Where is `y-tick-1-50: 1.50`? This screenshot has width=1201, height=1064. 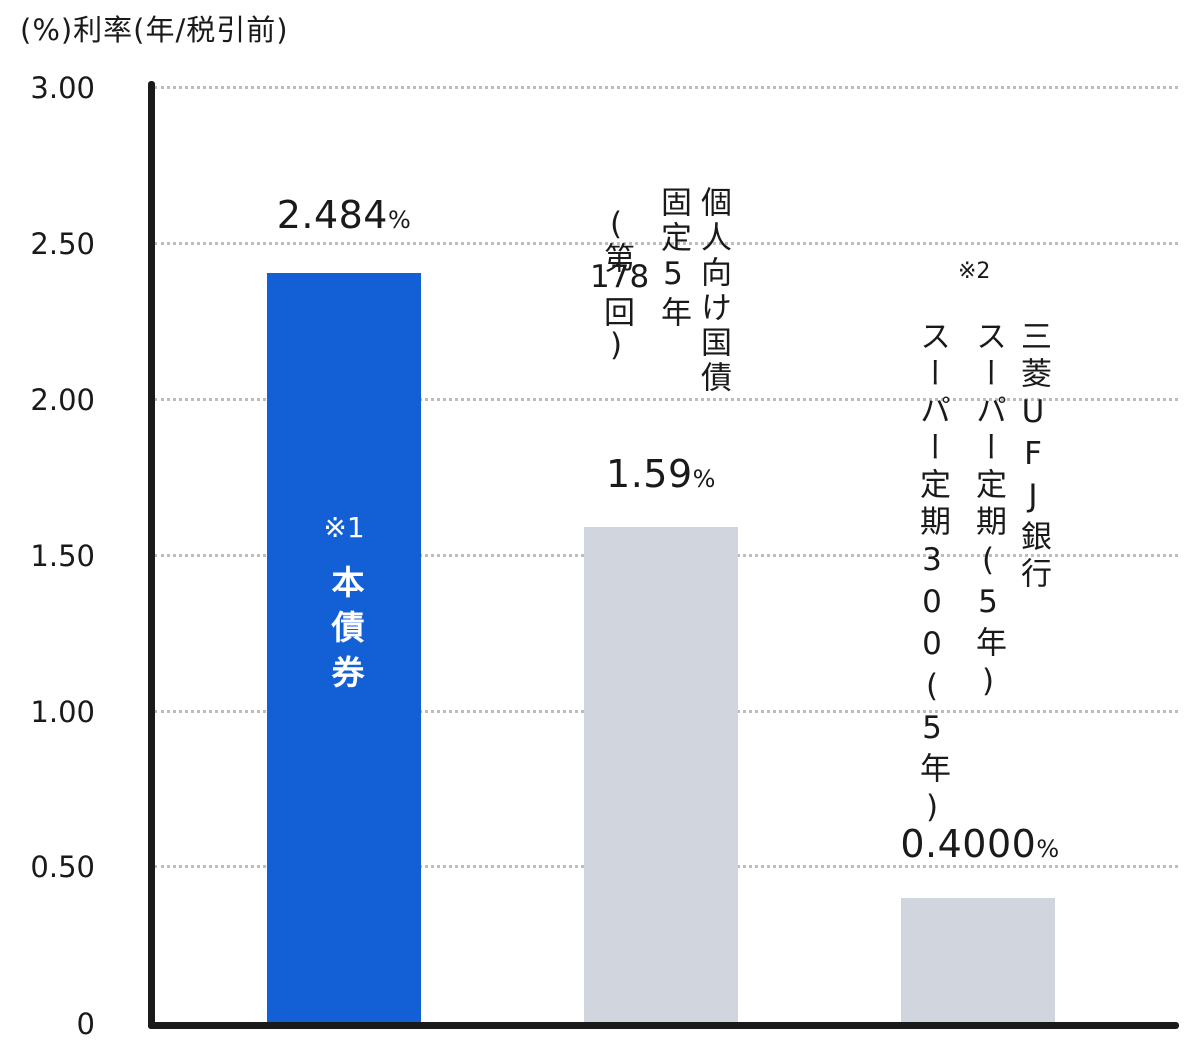
y-tick-1-50: 1.50 is located at coordinates (62, 556).